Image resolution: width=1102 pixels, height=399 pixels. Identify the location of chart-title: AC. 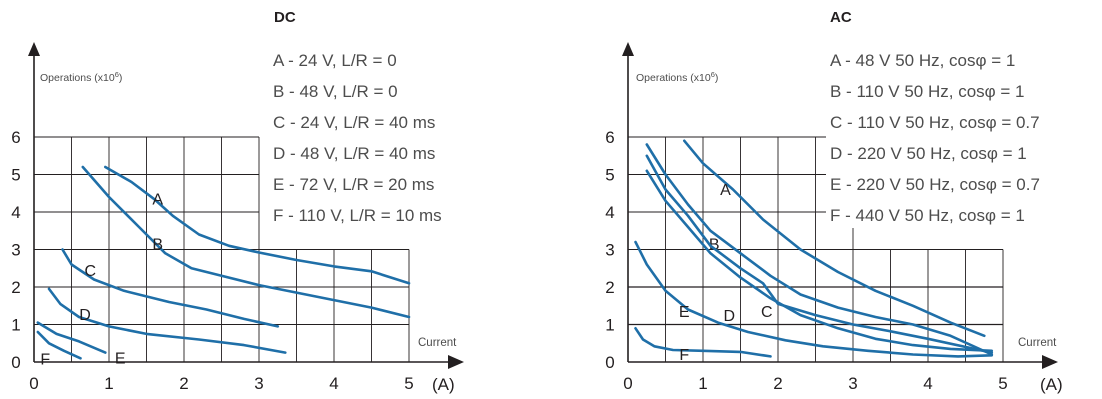
(841, 17).